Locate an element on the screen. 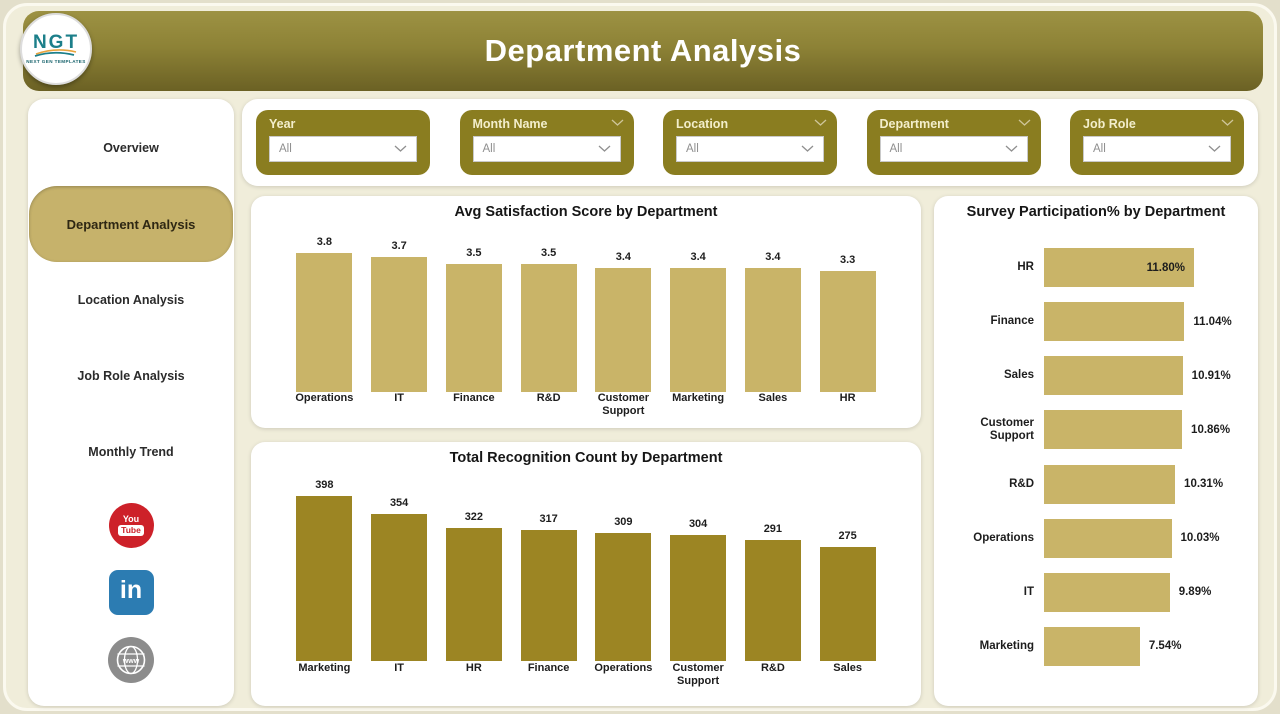 The height and width of the screenshot is (714, 1280). bar-value-label: 317 is located at coordinates (548, 518).